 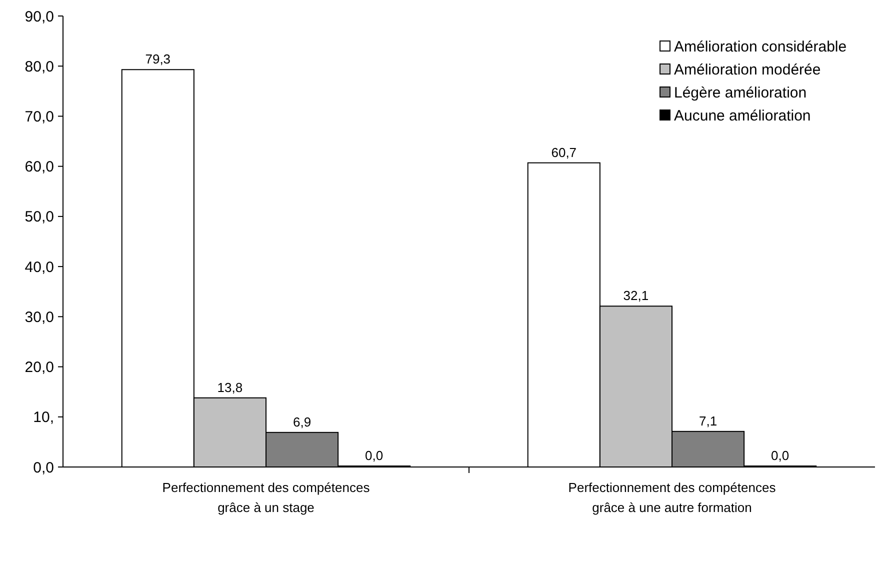 What do you see at coordinates (266, 497) in the screenshot?
I see `x-tick-label: Perfectionnement des compétences grâce à un stage` at bounding box center [266, 497].